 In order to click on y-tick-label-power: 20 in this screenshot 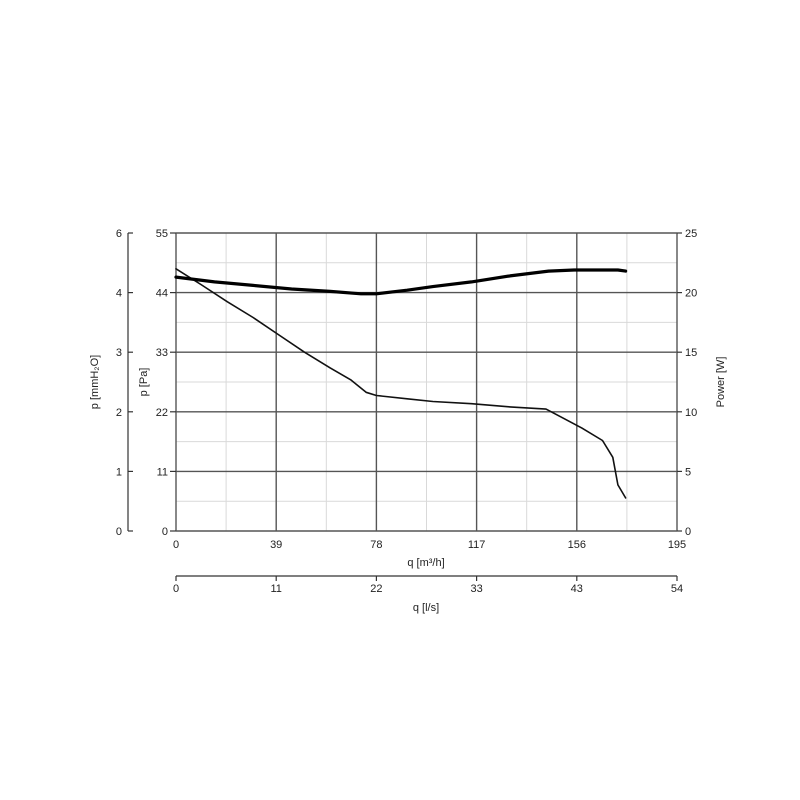, I will do `click(691, 294)`.